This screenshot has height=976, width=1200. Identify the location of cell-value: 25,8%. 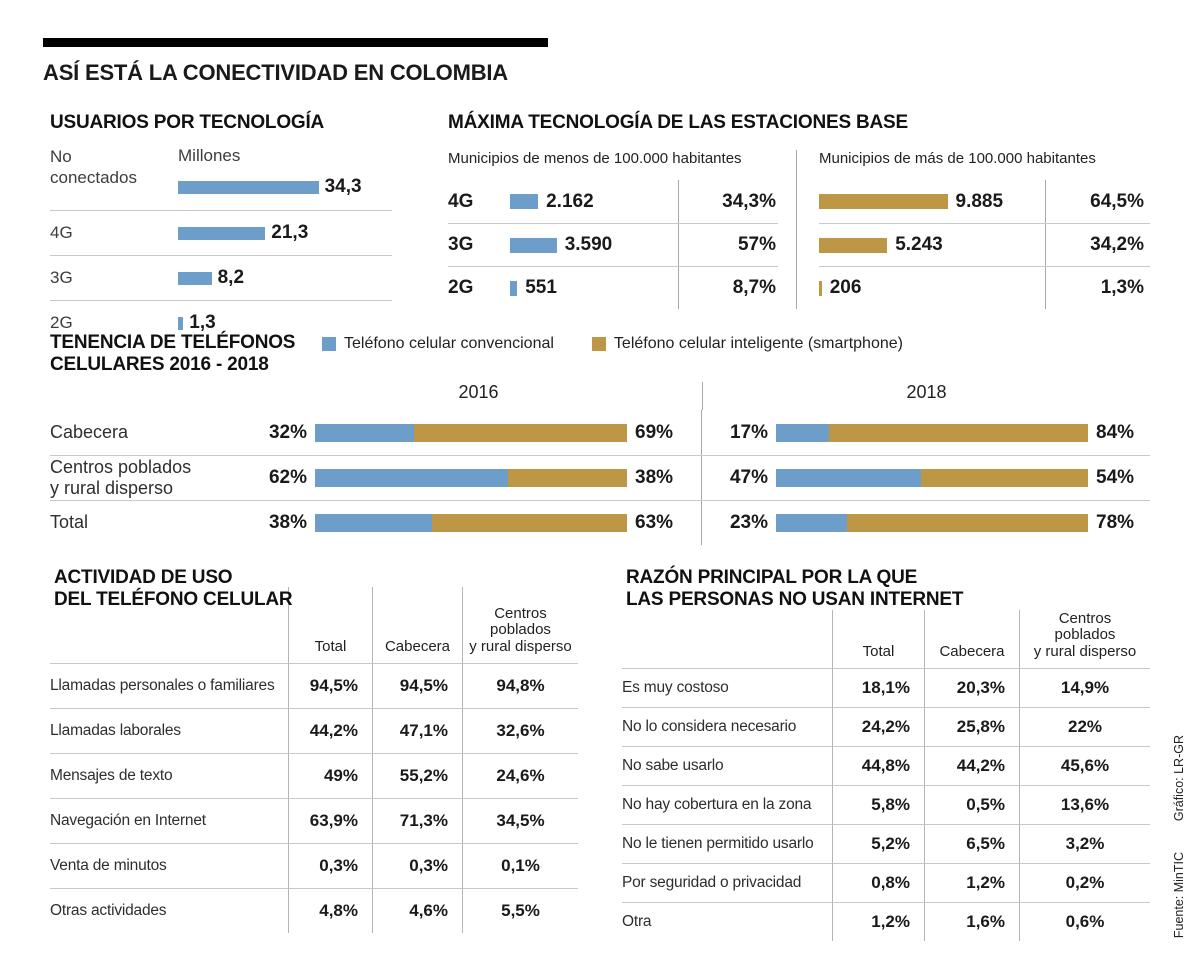
(971, 726).